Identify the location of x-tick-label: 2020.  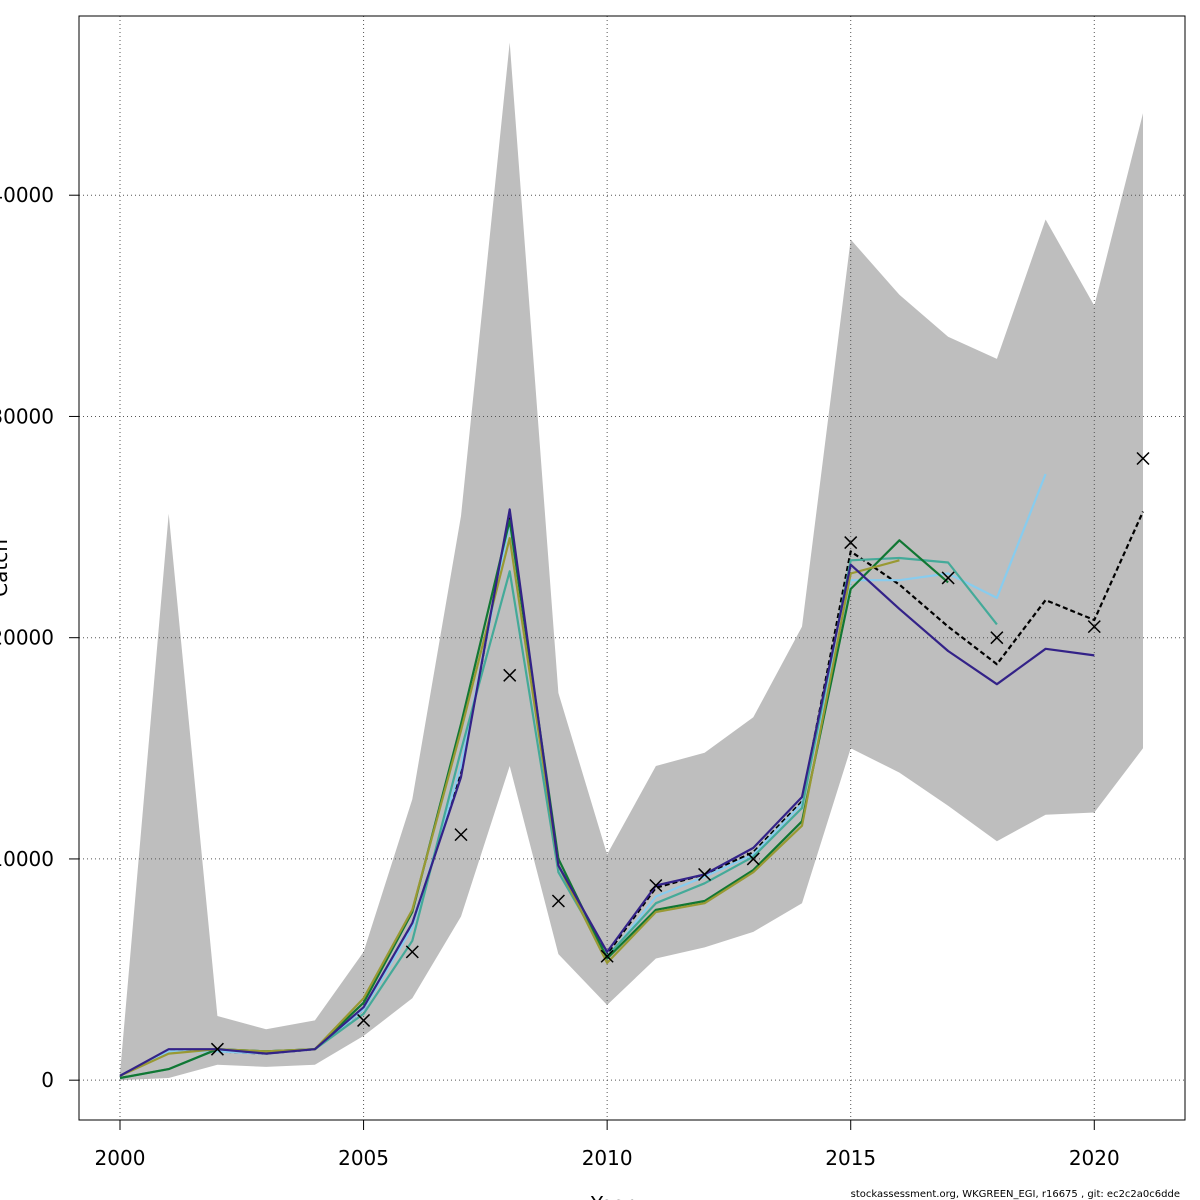
(1094, 1158).